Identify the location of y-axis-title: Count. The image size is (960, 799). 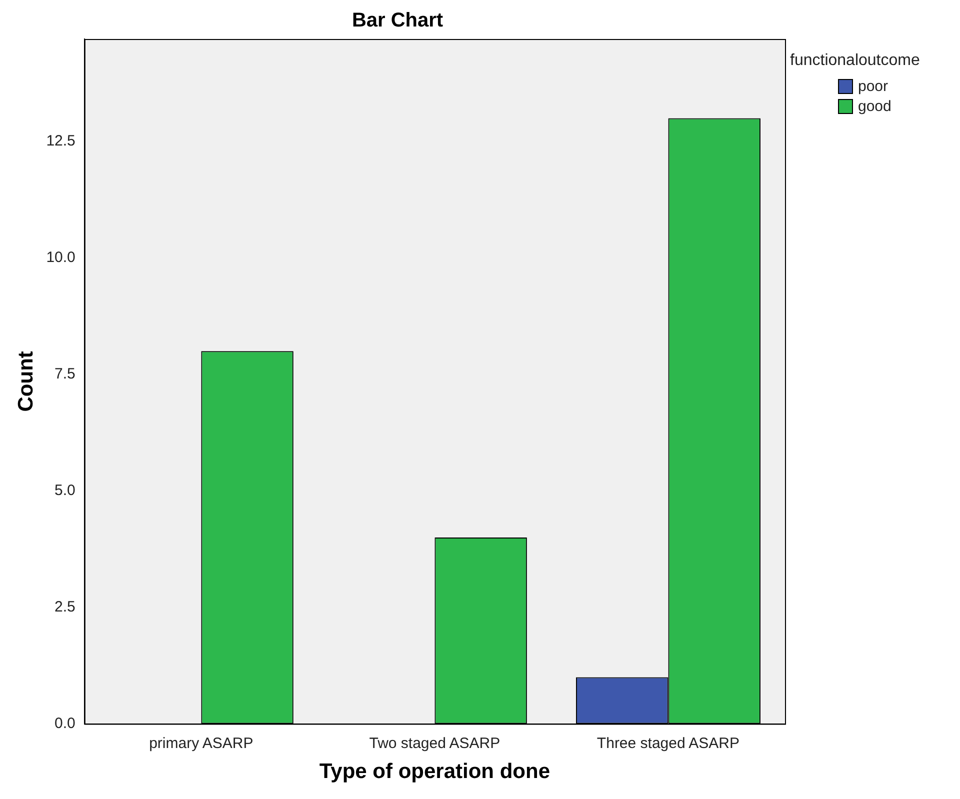
(26, 381).